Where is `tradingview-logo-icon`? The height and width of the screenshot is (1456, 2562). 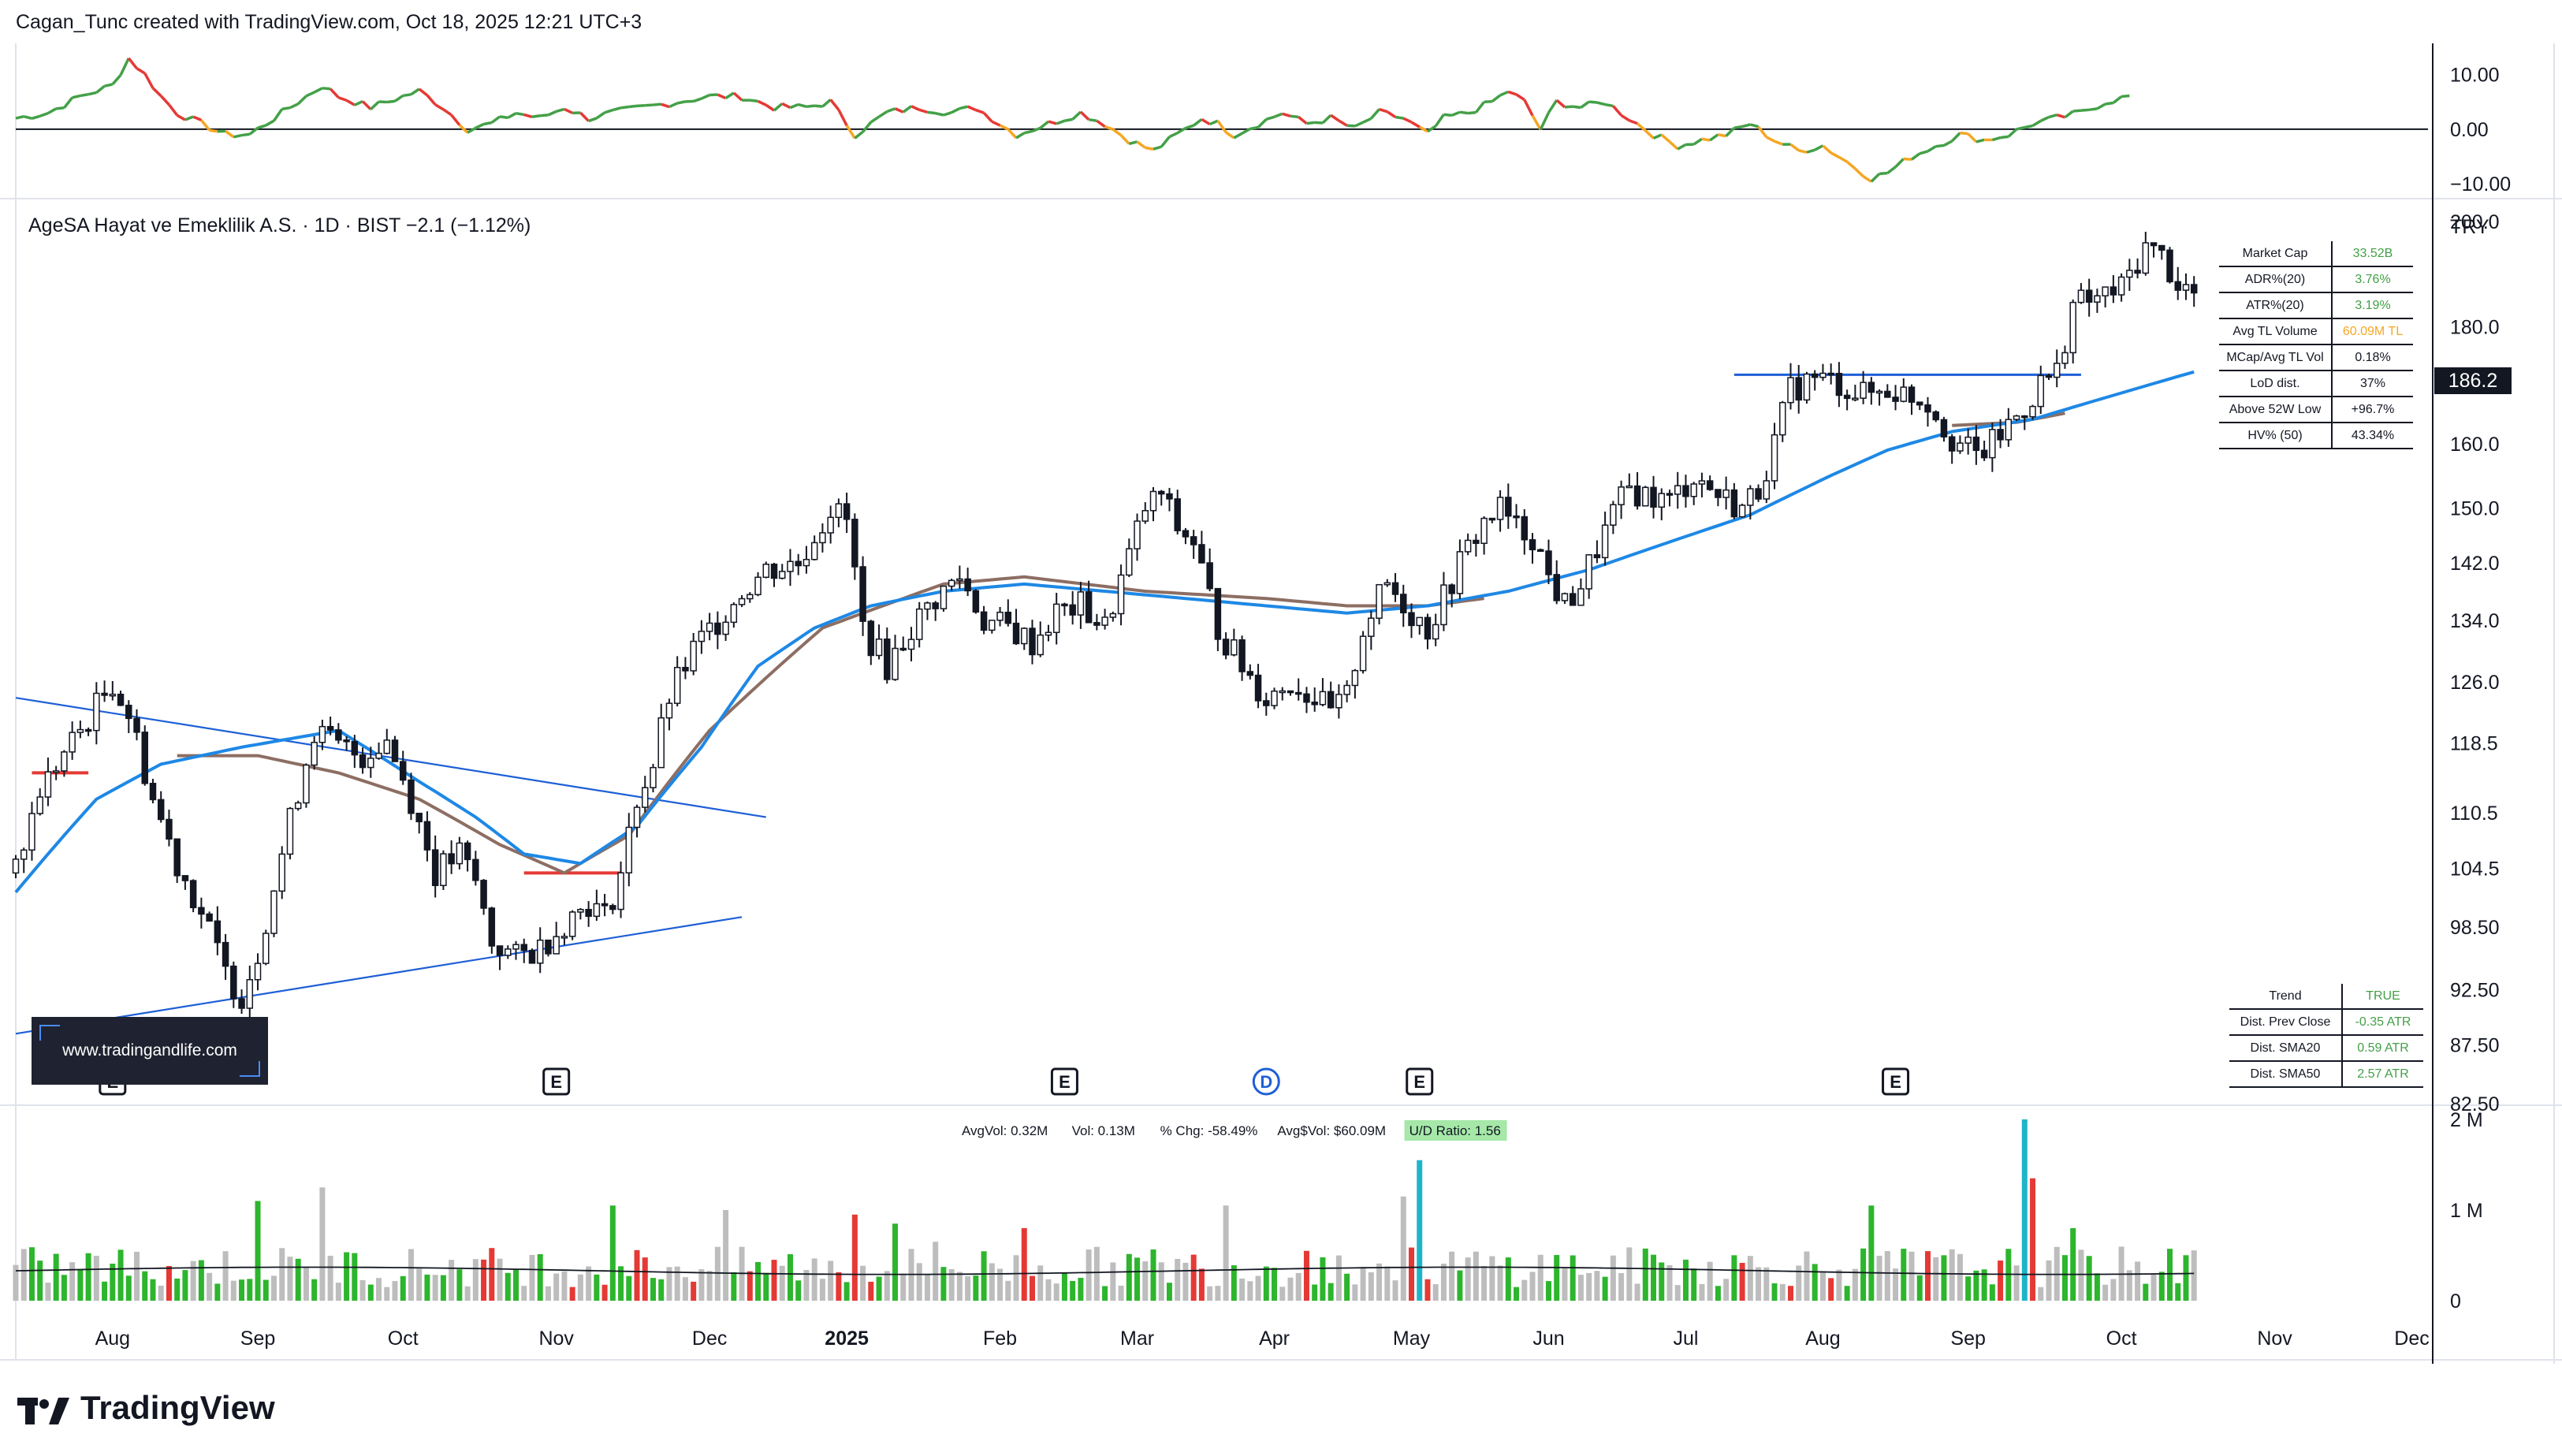 tradingview-logo-icon is located at coordinates (43, 1408).